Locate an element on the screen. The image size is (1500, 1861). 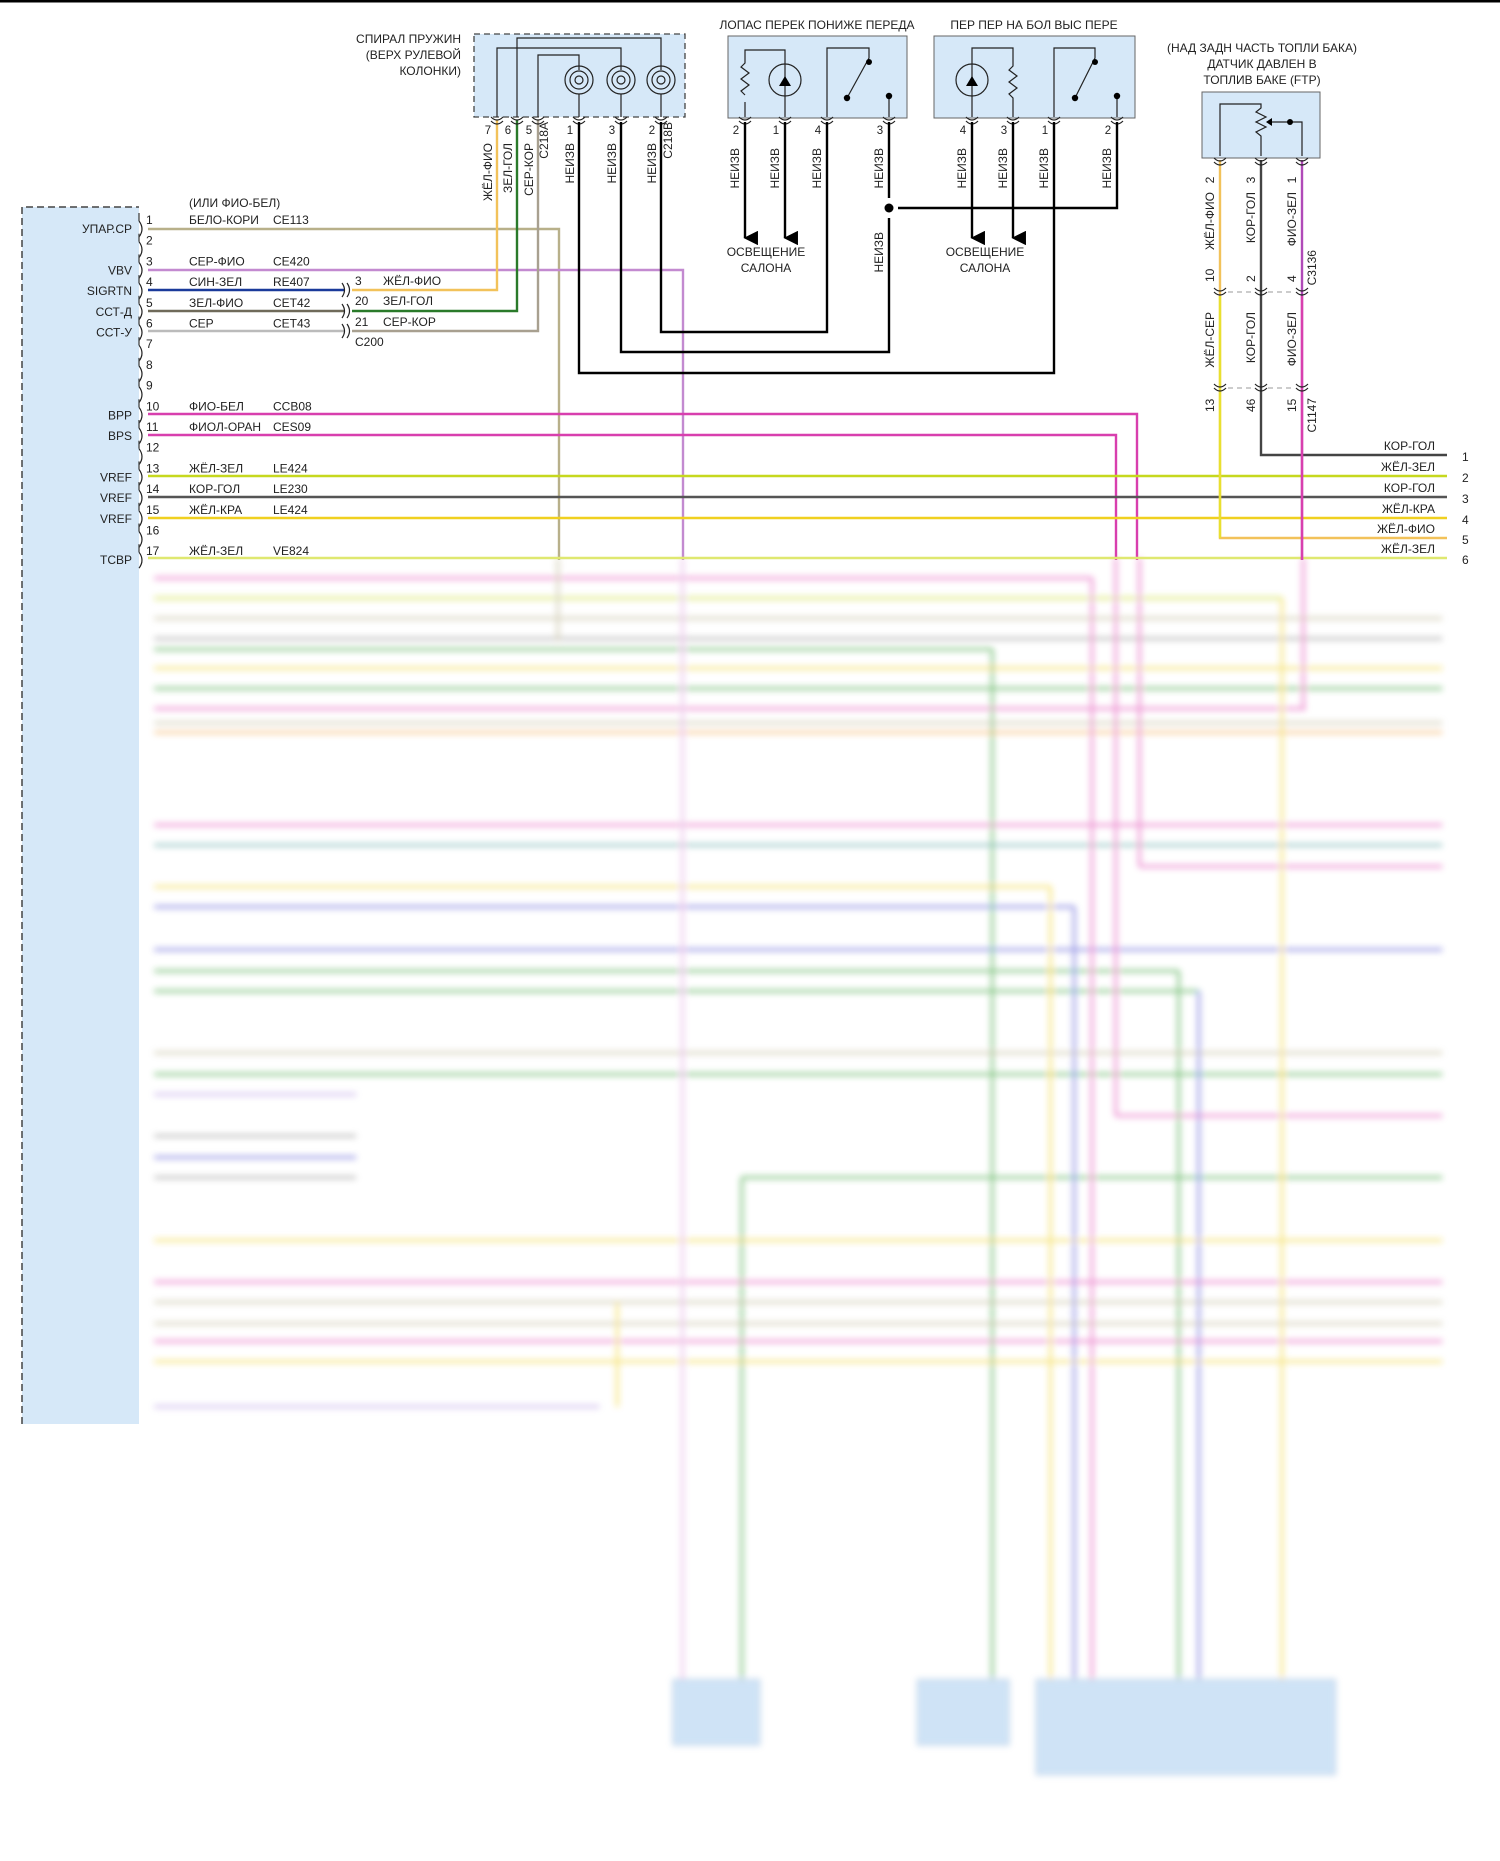
ftp-lower-wire-label: ЖЁЛ-СЕР is located at coordinates (1210, 340).